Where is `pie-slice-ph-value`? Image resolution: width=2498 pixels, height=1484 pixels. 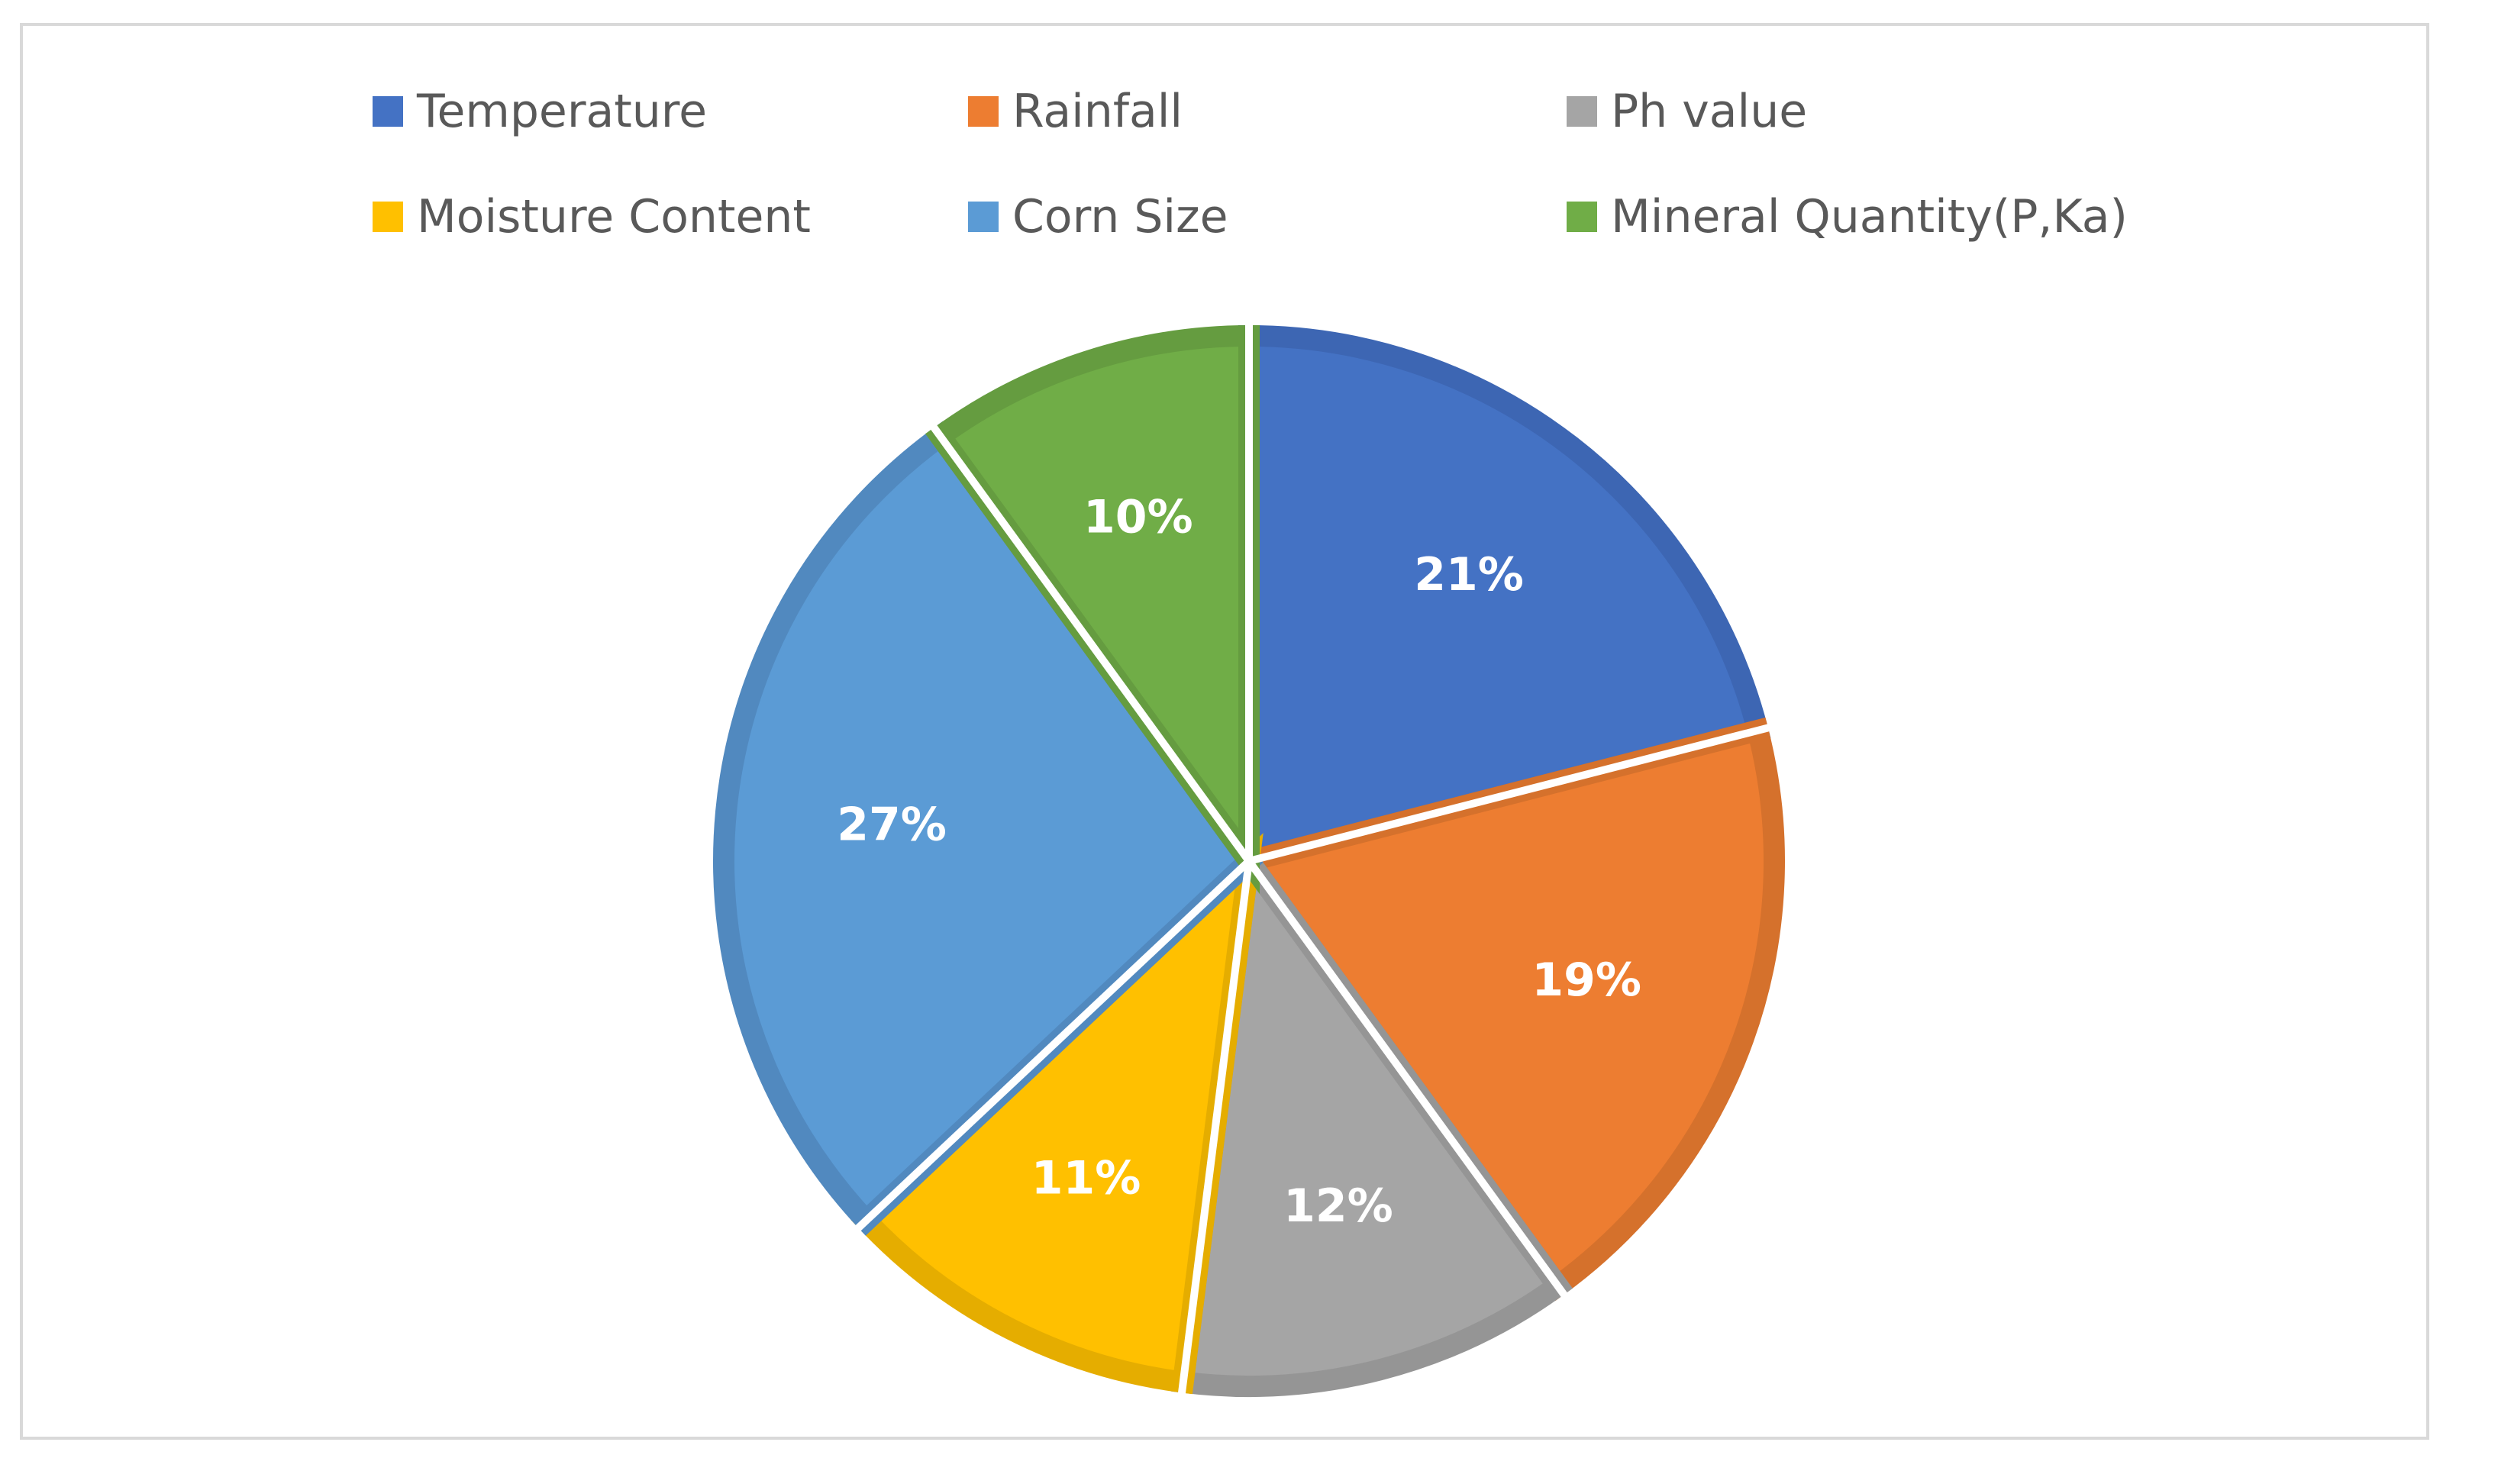 pie-slice-ph-value is located at coordinates (1372, 1115).